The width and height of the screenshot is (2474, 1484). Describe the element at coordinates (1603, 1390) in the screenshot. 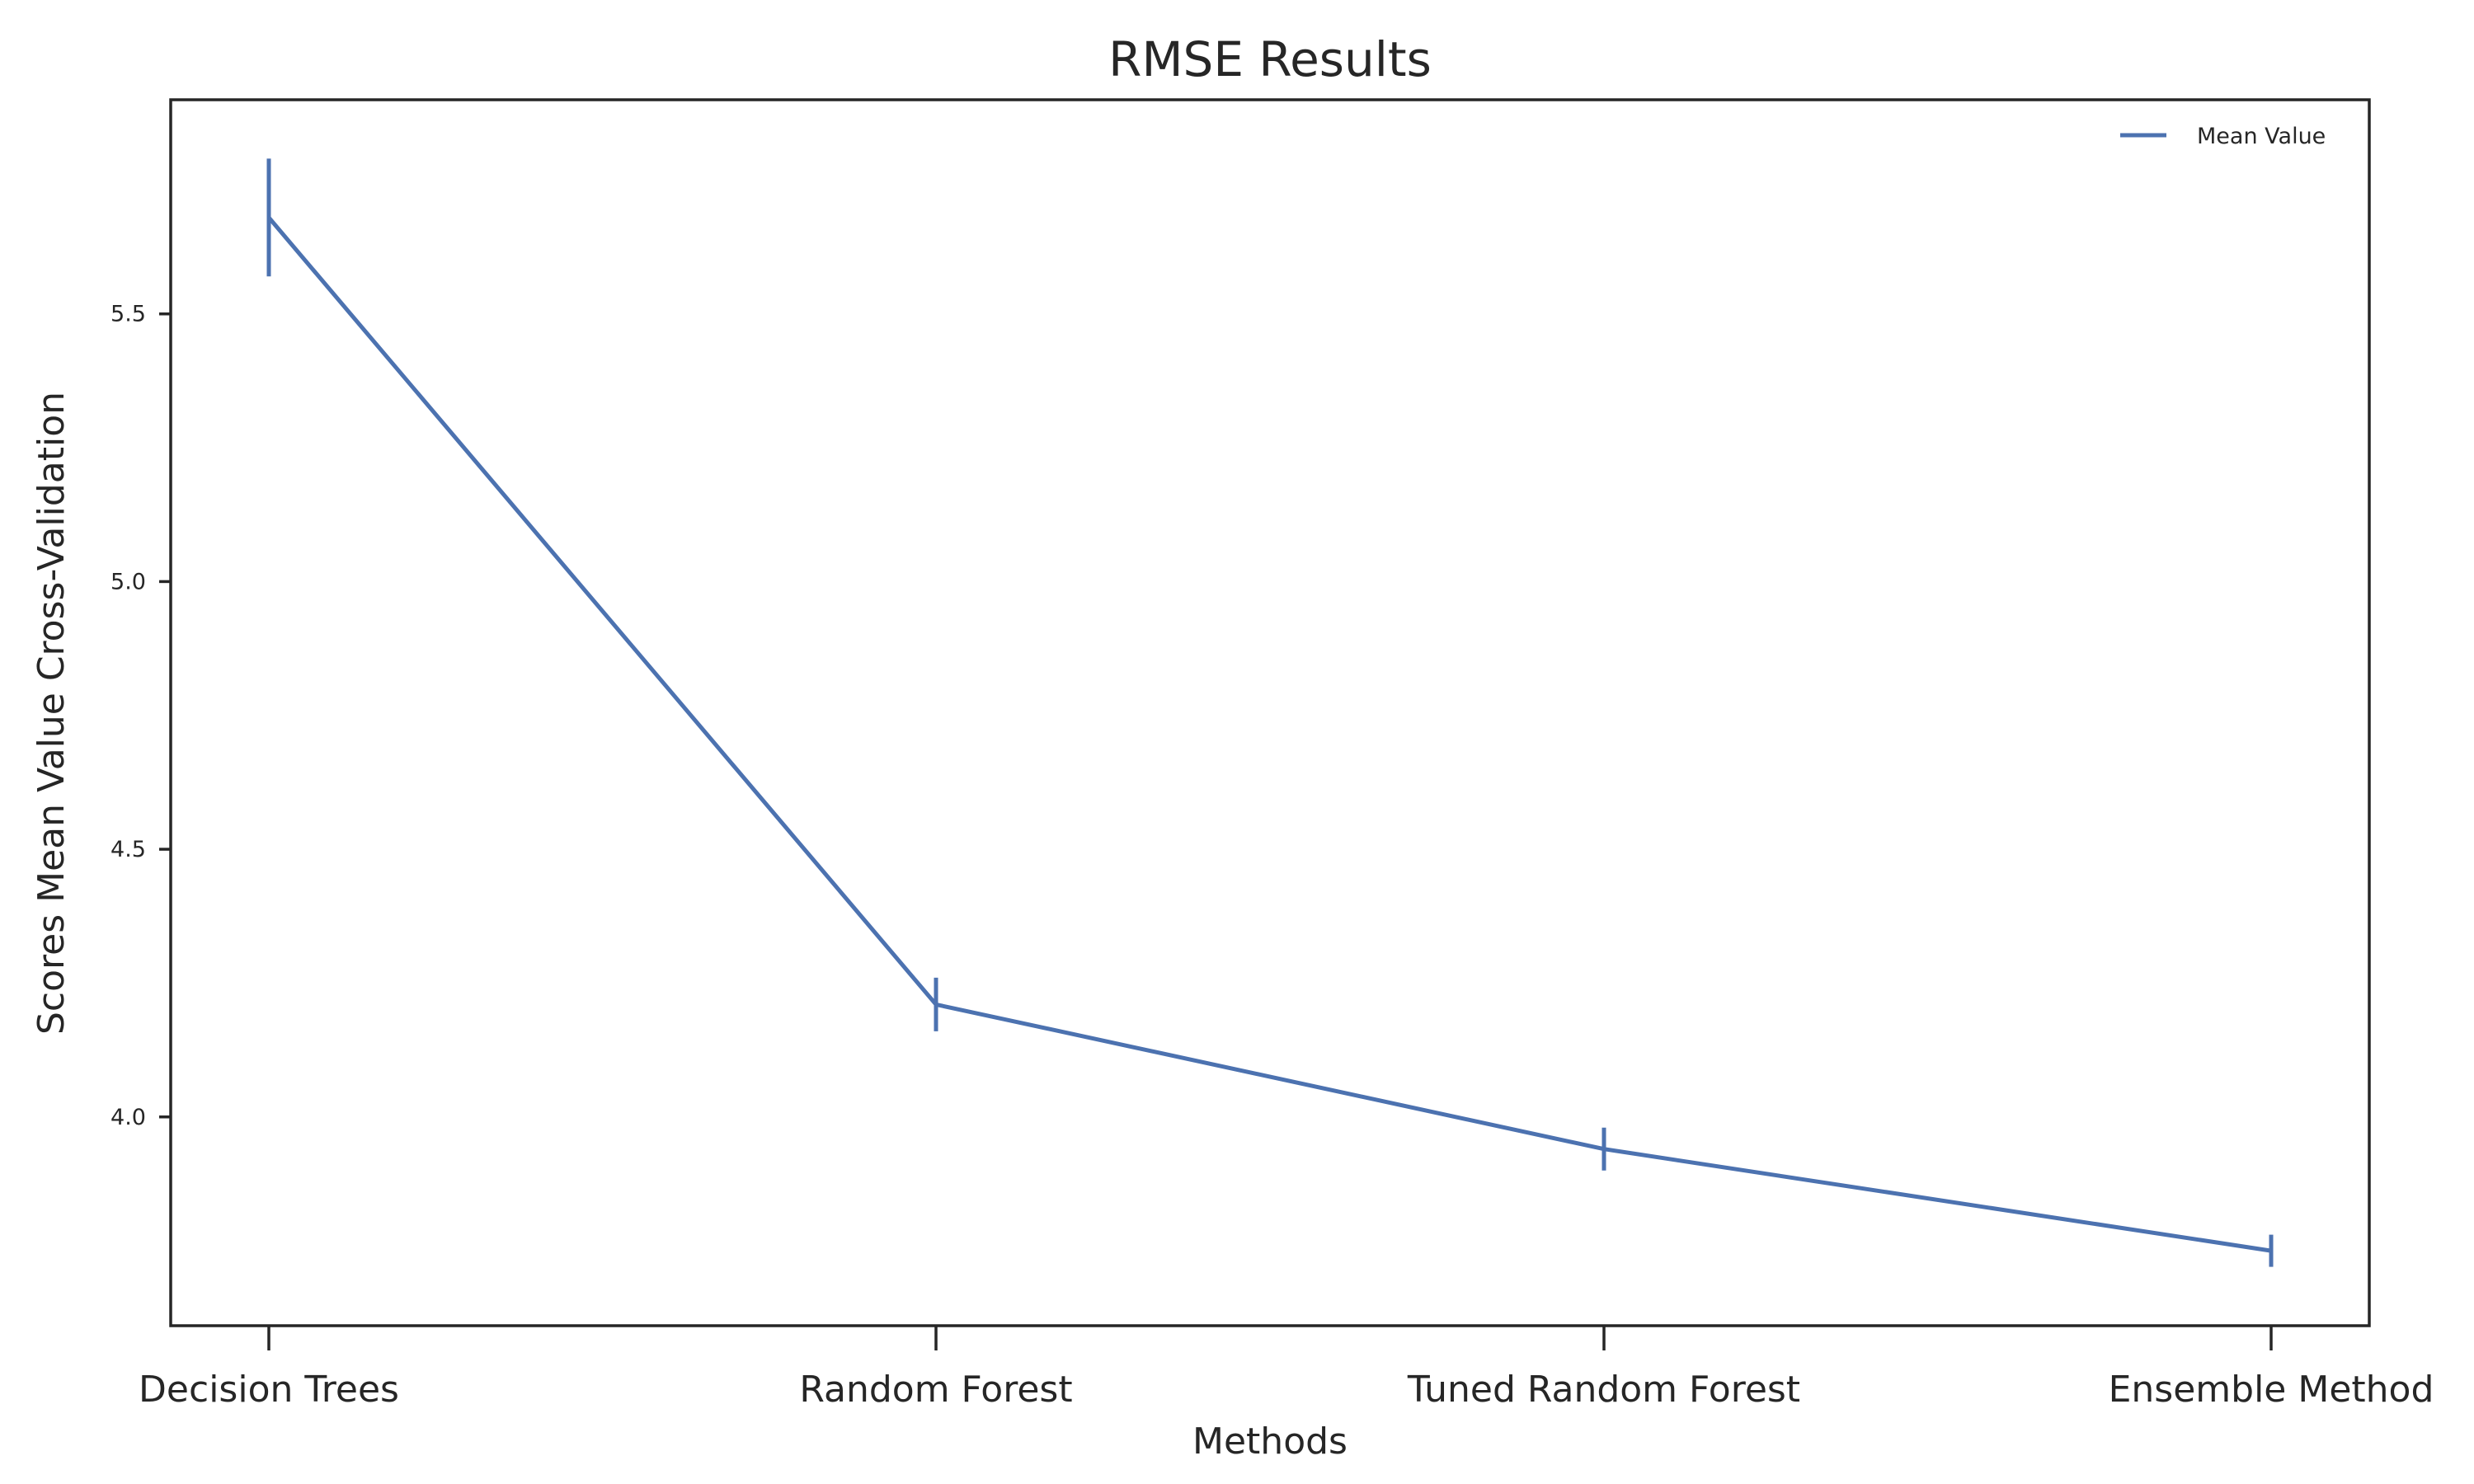

I see `x-tick-label: Tuned Random Forest` at that location.